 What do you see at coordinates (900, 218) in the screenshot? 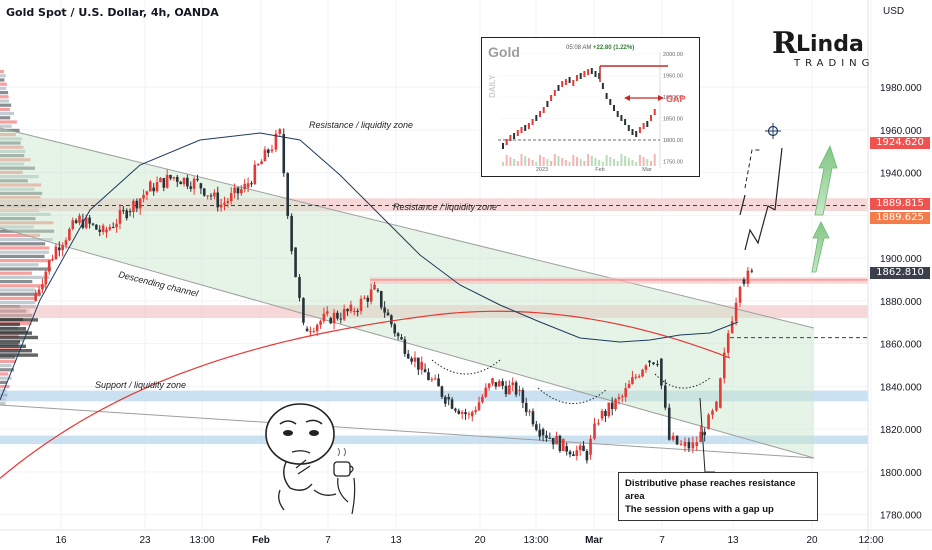
I see `price-label-1889-625: 1889.625` at bounding box center [900, 218].